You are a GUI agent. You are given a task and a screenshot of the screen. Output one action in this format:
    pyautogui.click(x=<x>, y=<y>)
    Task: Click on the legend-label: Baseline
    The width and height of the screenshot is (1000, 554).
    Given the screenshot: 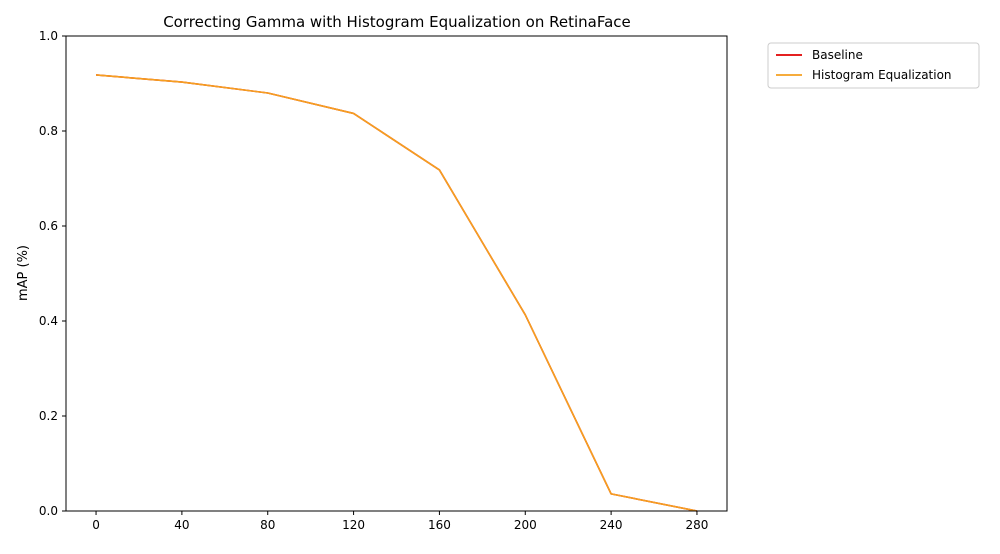 What is the action you would take?
    pyautogui.click(x=837, y=55)
    